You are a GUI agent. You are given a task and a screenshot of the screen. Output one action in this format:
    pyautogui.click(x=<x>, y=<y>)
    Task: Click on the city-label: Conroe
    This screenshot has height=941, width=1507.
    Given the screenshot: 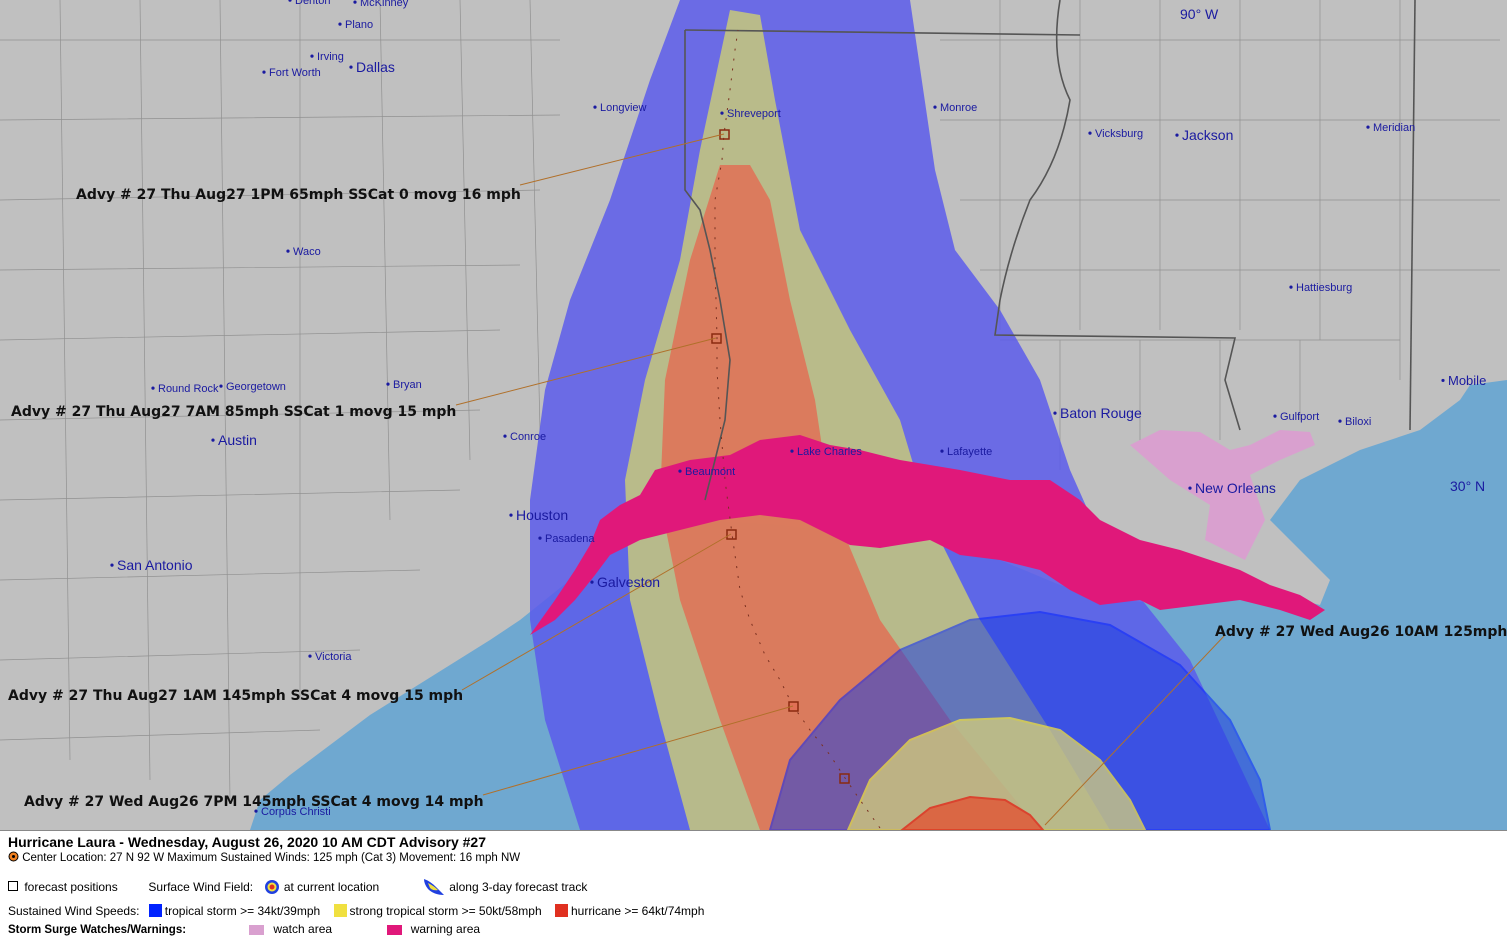 What is the action you would take?
    pyautogui.click(x=528, y=437)
    